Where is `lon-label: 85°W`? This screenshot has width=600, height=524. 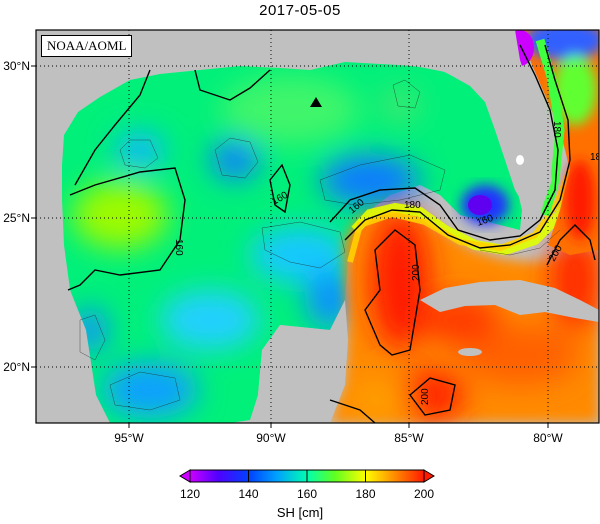 lon-label: 85°W is located at coordinates (409, 438).